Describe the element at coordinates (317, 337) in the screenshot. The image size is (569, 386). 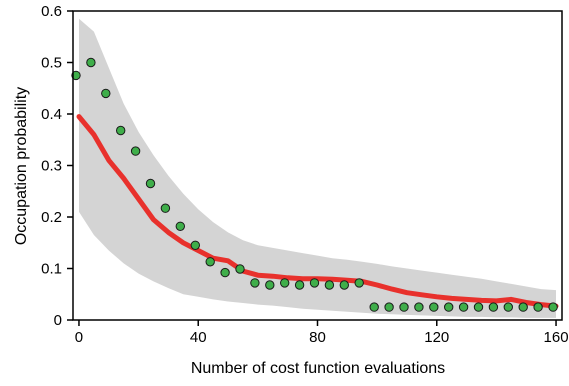
I see `x-tick-label: 80` at that location.